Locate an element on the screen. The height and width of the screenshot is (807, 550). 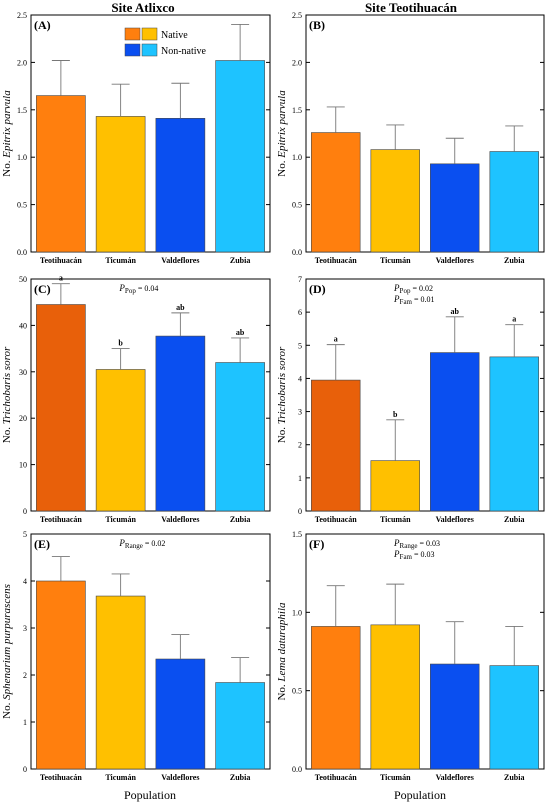
p-value-stat: PRange = 0.02 is located at coordinates (141, 544).